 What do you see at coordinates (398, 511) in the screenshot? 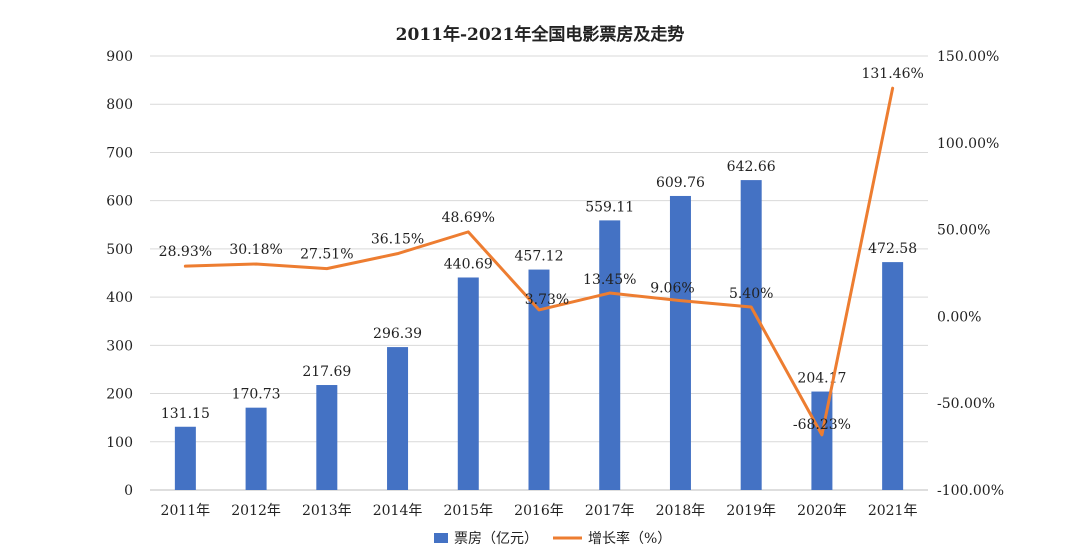
I see `x-tick-label: 2014年` at bounding box center [398, 511].